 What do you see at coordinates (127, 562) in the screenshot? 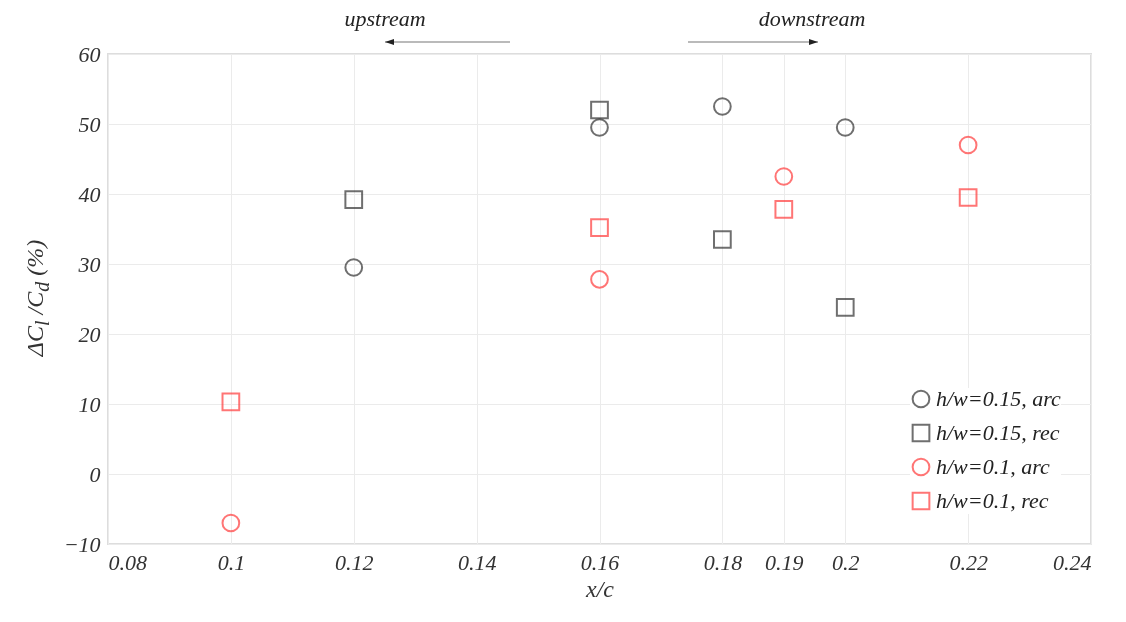
I see `x-tick-label: 0.08` at bounding box center [127, 562].